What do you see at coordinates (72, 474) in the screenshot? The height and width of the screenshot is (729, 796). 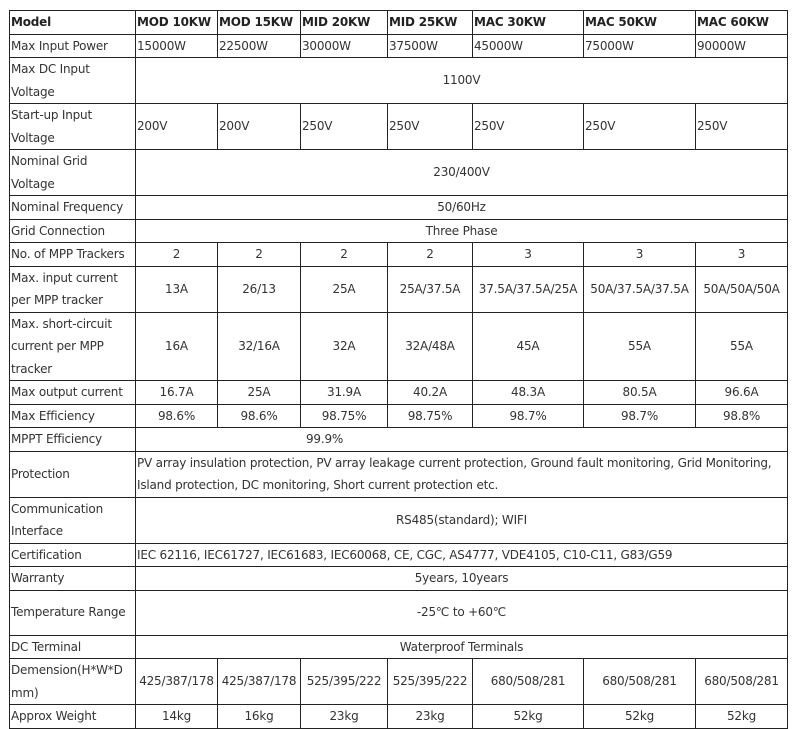 I see `row-label: Protection` at bounding box center [72, 474].